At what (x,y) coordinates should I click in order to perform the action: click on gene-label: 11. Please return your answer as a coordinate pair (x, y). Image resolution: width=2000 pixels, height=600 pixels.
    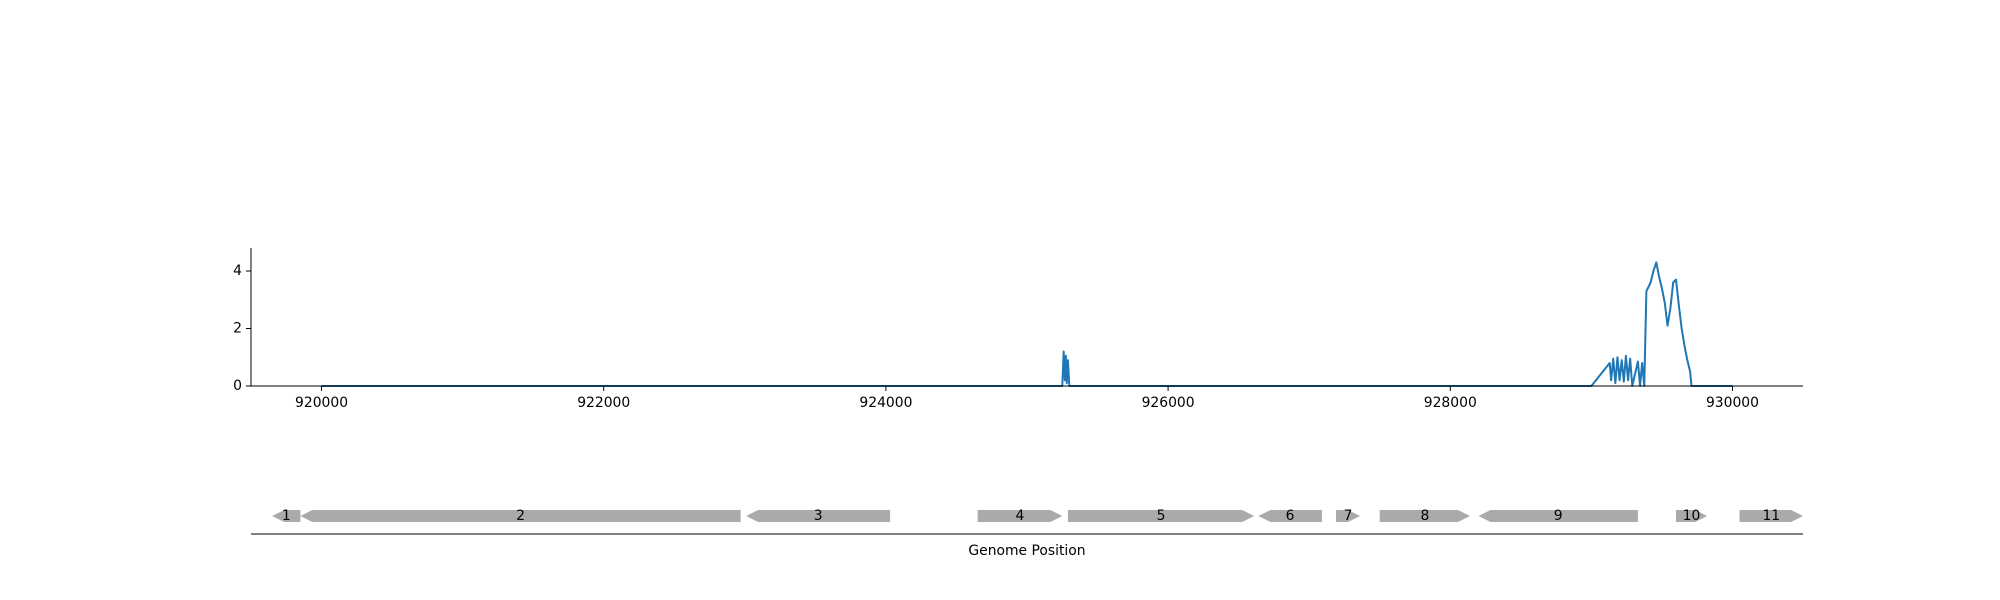
    Looking at the image, I should click on (1771, 516).